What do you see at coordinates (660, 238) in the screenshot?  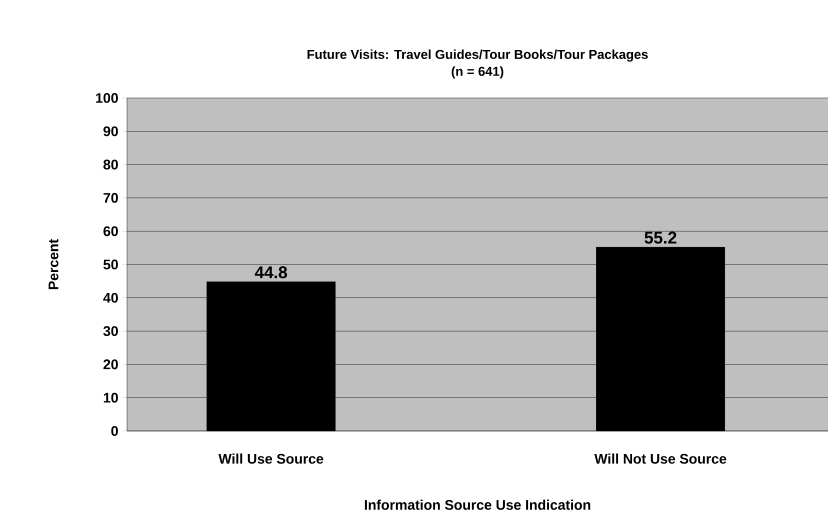 I see `data-label: 55.2` at bounding box center [660, 238].